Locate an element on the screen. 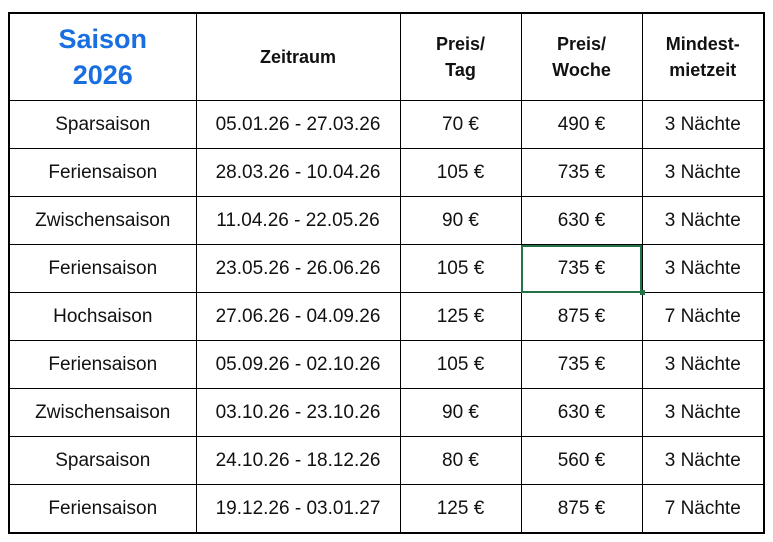 Image resolution: width=773 pixels, height=542 pixels. cell-zeitraum: 19.12.26 - 03.01.27 is located at coordinates (298, 509).